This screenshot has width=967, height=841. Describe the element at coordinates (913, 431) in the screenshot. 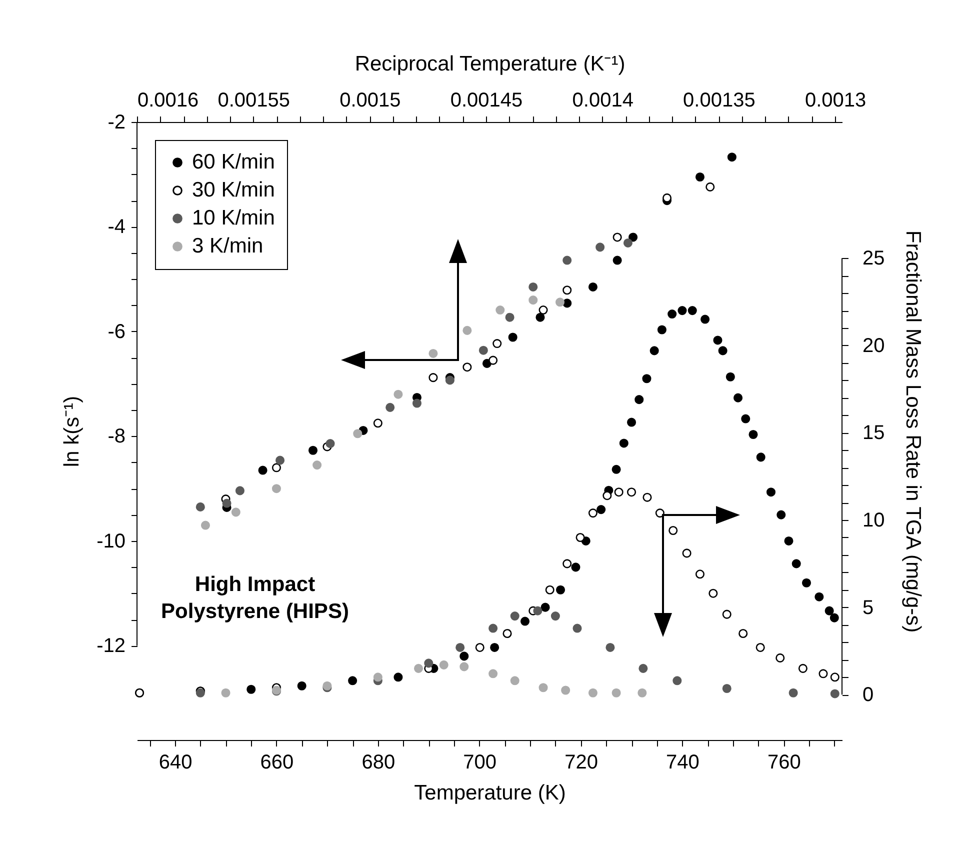

I see `y2-axis-title: Fractional Mass Loss Rate in TGA (mg/g-s)` at that location.